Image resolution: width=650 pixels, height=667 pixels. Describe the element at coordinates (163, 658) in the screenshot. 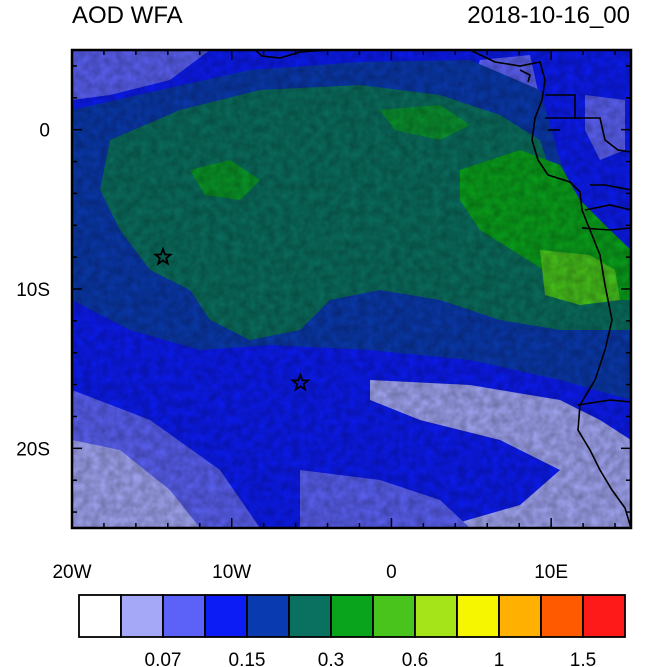

I see `colorbar-label: 0.07` at that location.